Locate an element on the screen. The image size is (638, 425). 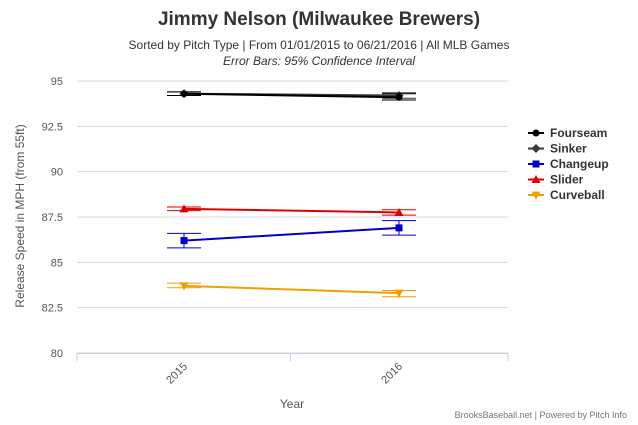
legend-label: Curveball is located at coordinates (577, 195).